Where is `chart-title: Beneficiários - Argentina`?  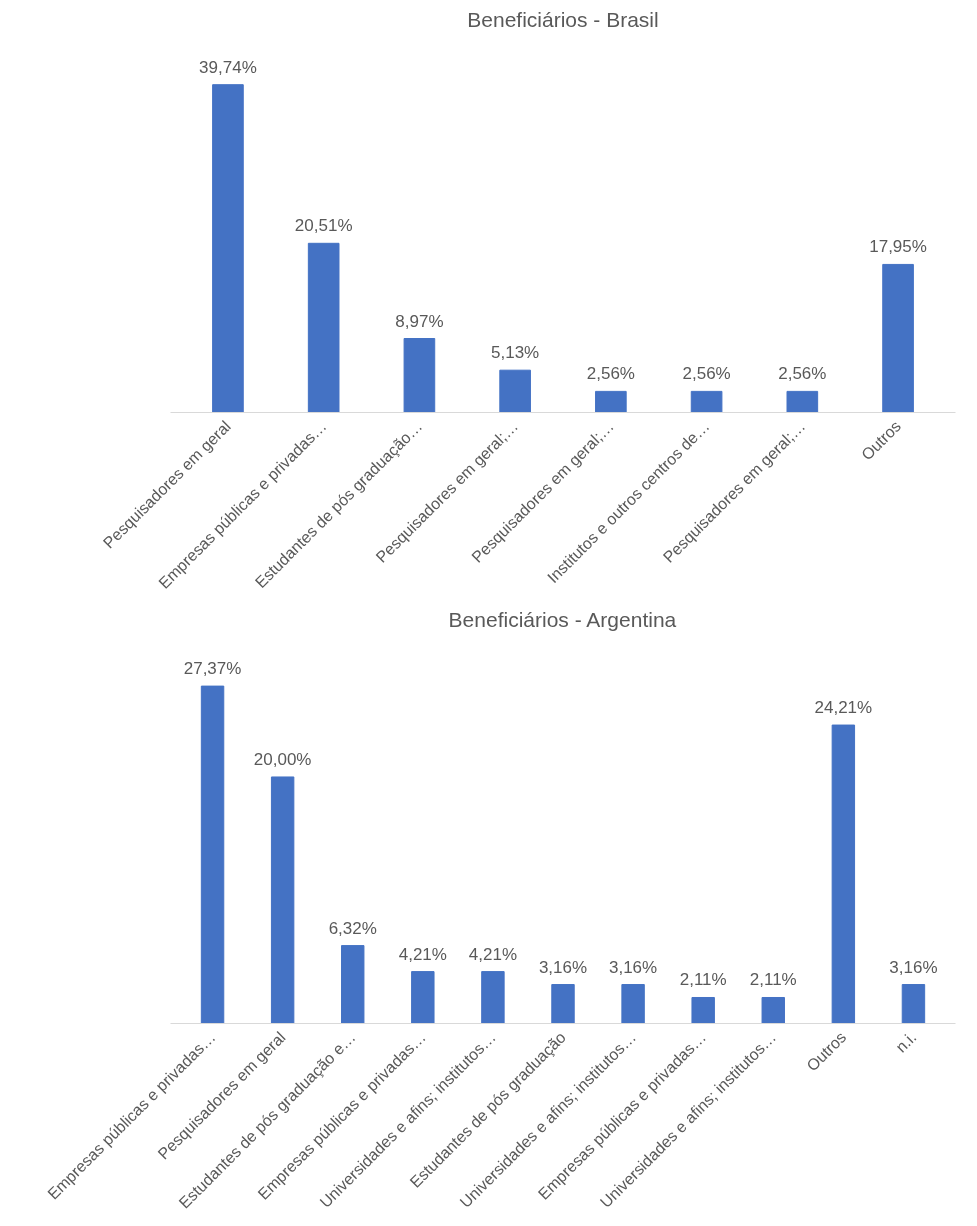 chart-title: Beneficiários - Argentina is located at coordinates (562, 619).